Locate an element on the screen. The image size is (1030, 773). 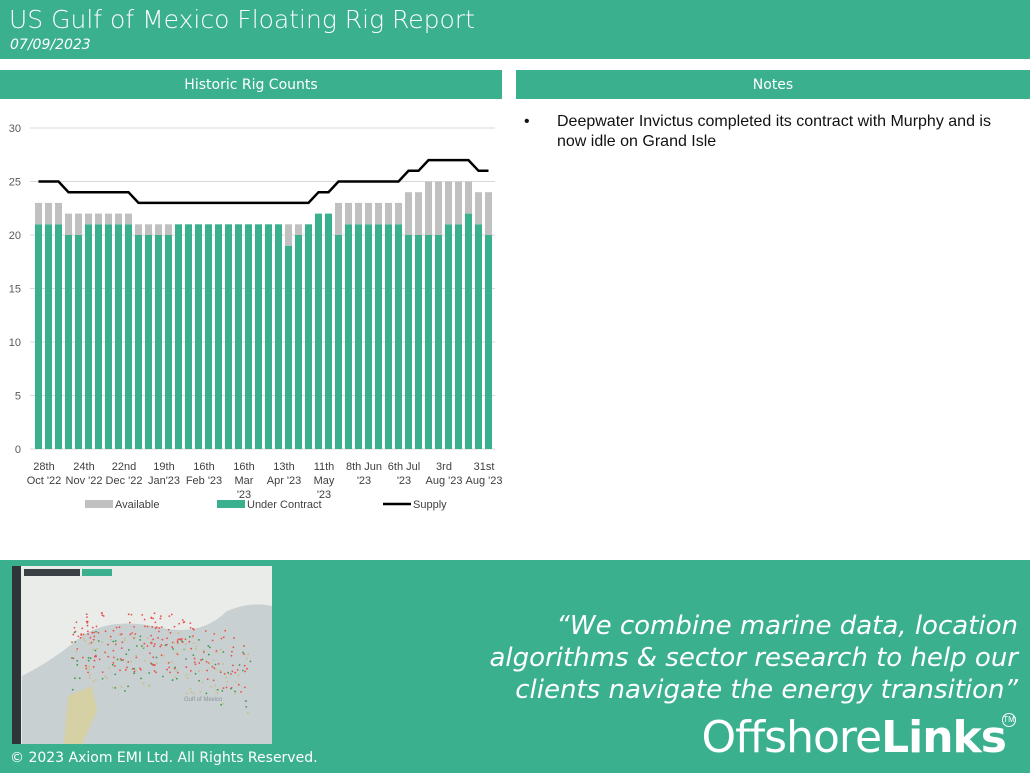
y-tick-label: 10 is located at coordinates (15, 343).